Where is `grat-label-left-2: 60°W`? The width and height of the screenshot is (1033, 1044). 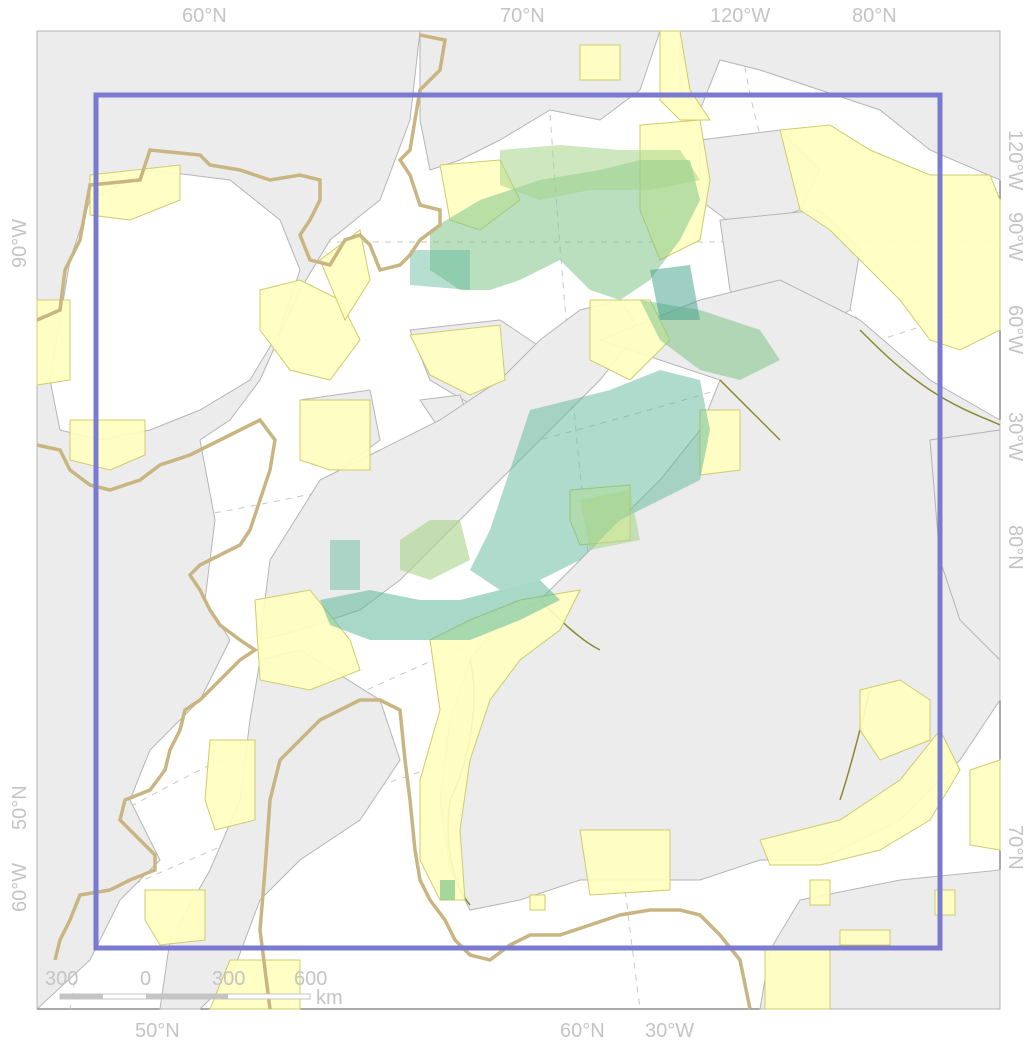
grat-label-left-2: 60°W is located at coordinates (20, 887).